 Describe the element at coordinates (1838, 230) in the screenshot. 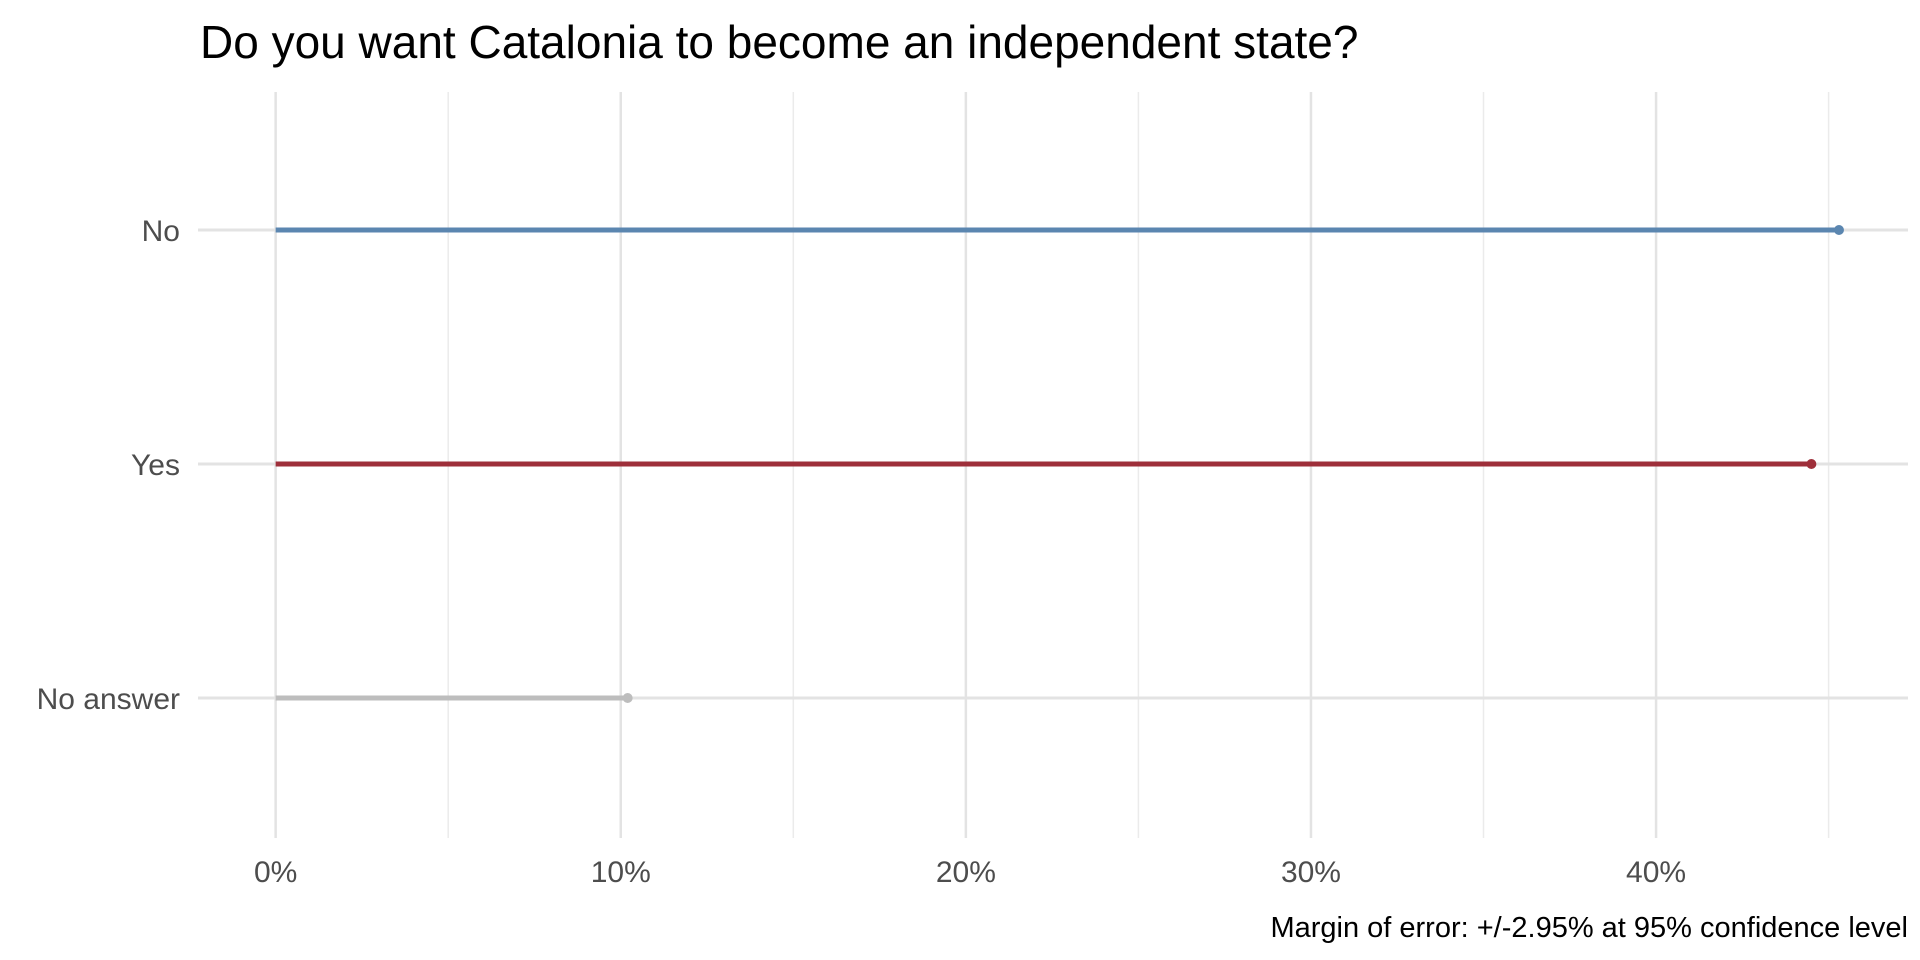

I see `lollipop-point-no` at that location.